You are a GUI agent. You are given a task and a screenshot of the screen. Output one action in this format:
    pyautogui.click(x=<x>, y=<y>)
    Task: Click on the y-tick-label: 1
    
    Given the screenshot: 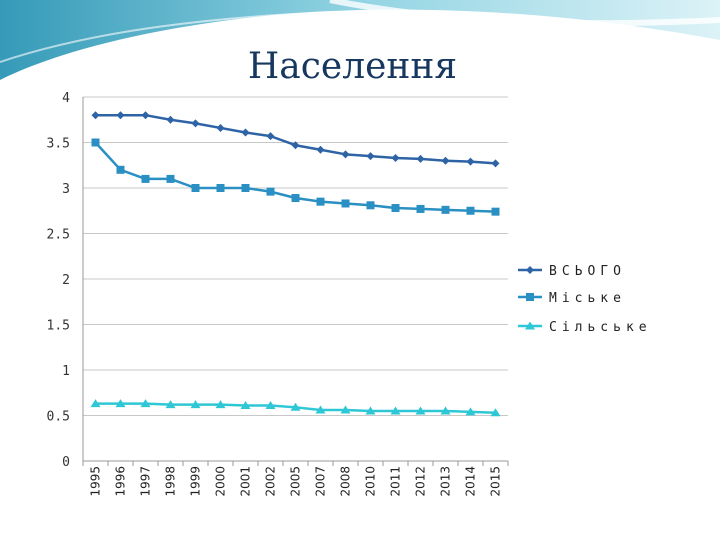 What is the action you would take?
    pyautogui.click(x=66, y=371)
    